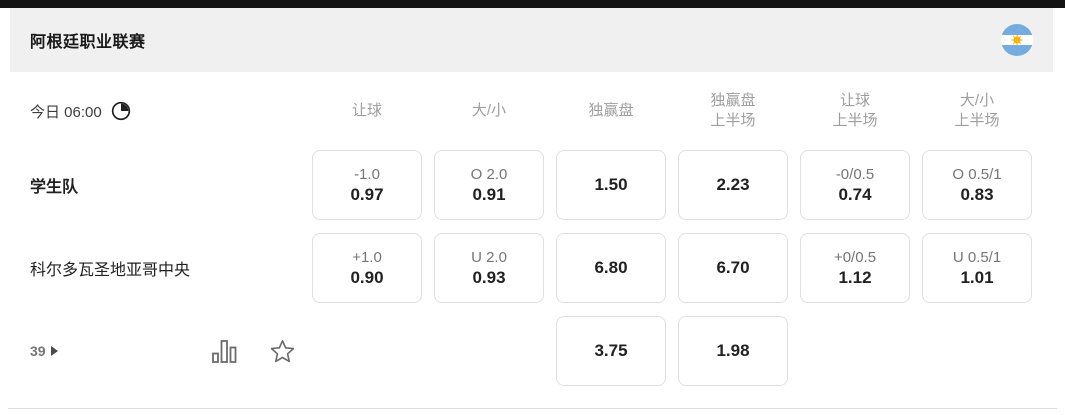 The image size is (1065, 415). What do you see at coordinates (38, 351) in the screenshot?
I see `more-markets-count: 39` at bounding box center [38, 351].